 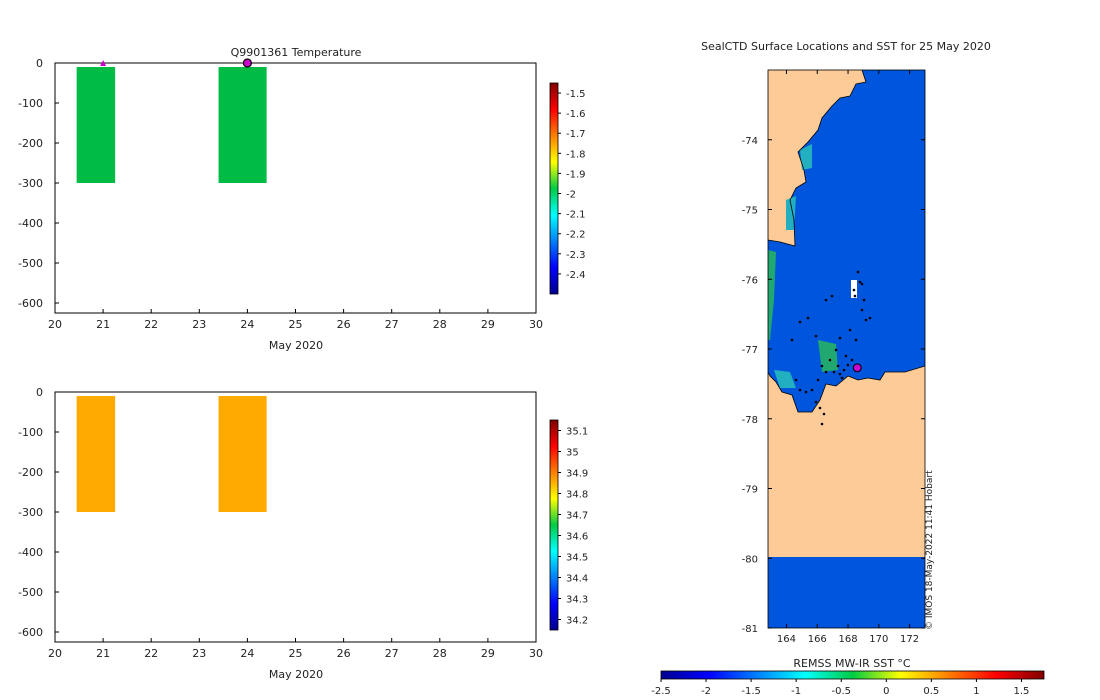 What do you see at coordinates (577, 537) in the screenshot?
I see `salinity_profile-cbtick-label-5: 34.6` at bounding box center [577, 537].